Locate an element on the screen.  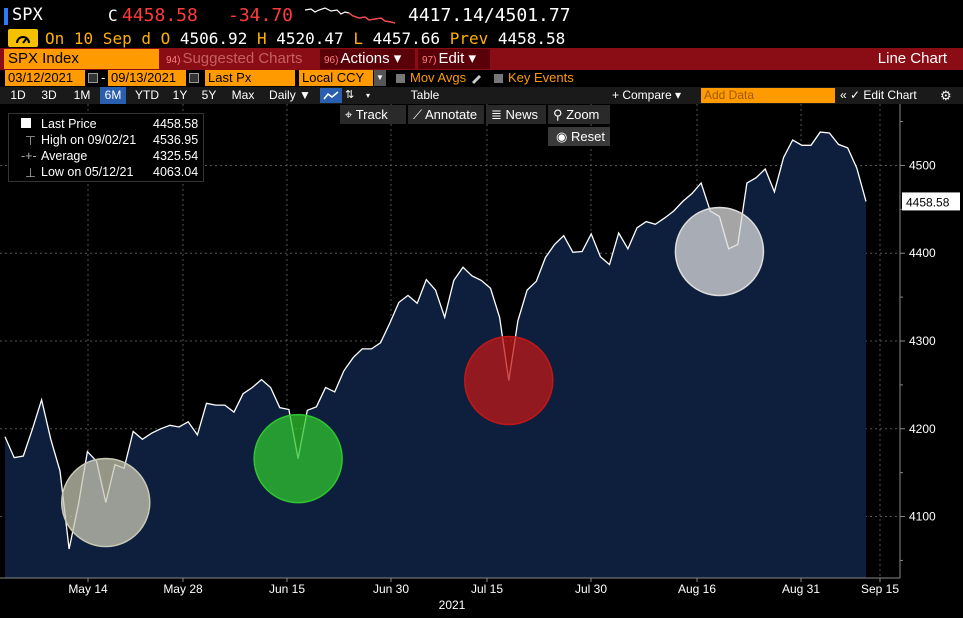
chevron-down-icon: ▼ is located at coordinates (380, 78).